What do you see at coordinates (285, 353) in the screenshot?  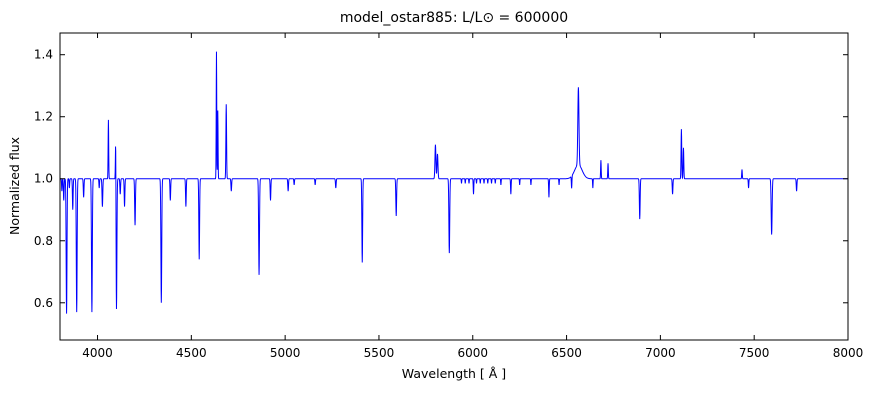 I see `x-tick-label: 5000` at bounding box center [285, 353].